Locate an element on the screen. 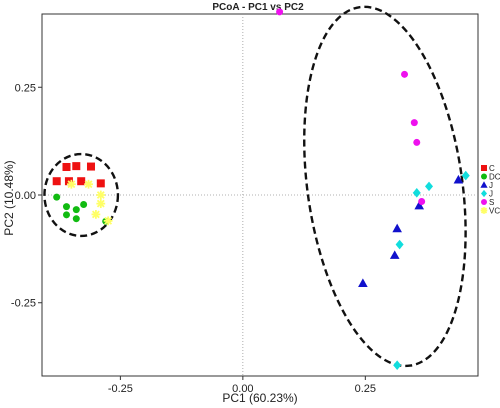 The height and width of the screenshot is (408, 500). legend-marker-s is located at coordinates (484, 202).